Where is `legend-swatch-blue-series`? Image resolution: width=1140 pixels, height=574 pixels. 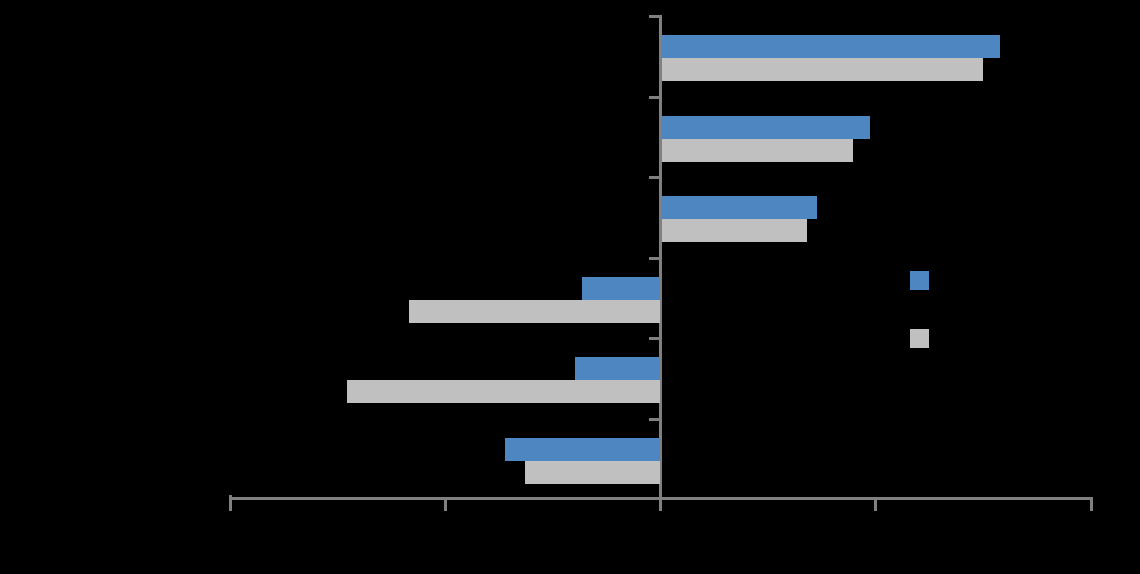
legend-swatch-blue-series is located at coordinates (919, 280).